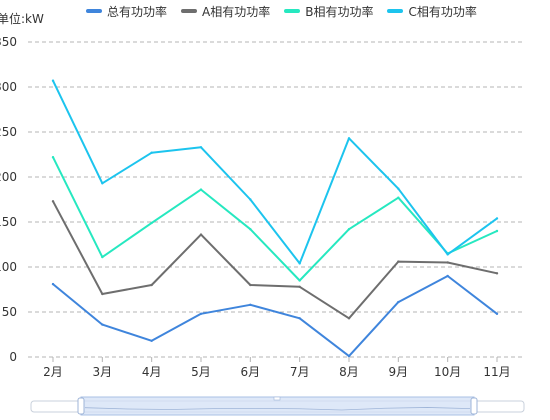  I want to click on legend-label: C相有功功率, so click(442, 11).